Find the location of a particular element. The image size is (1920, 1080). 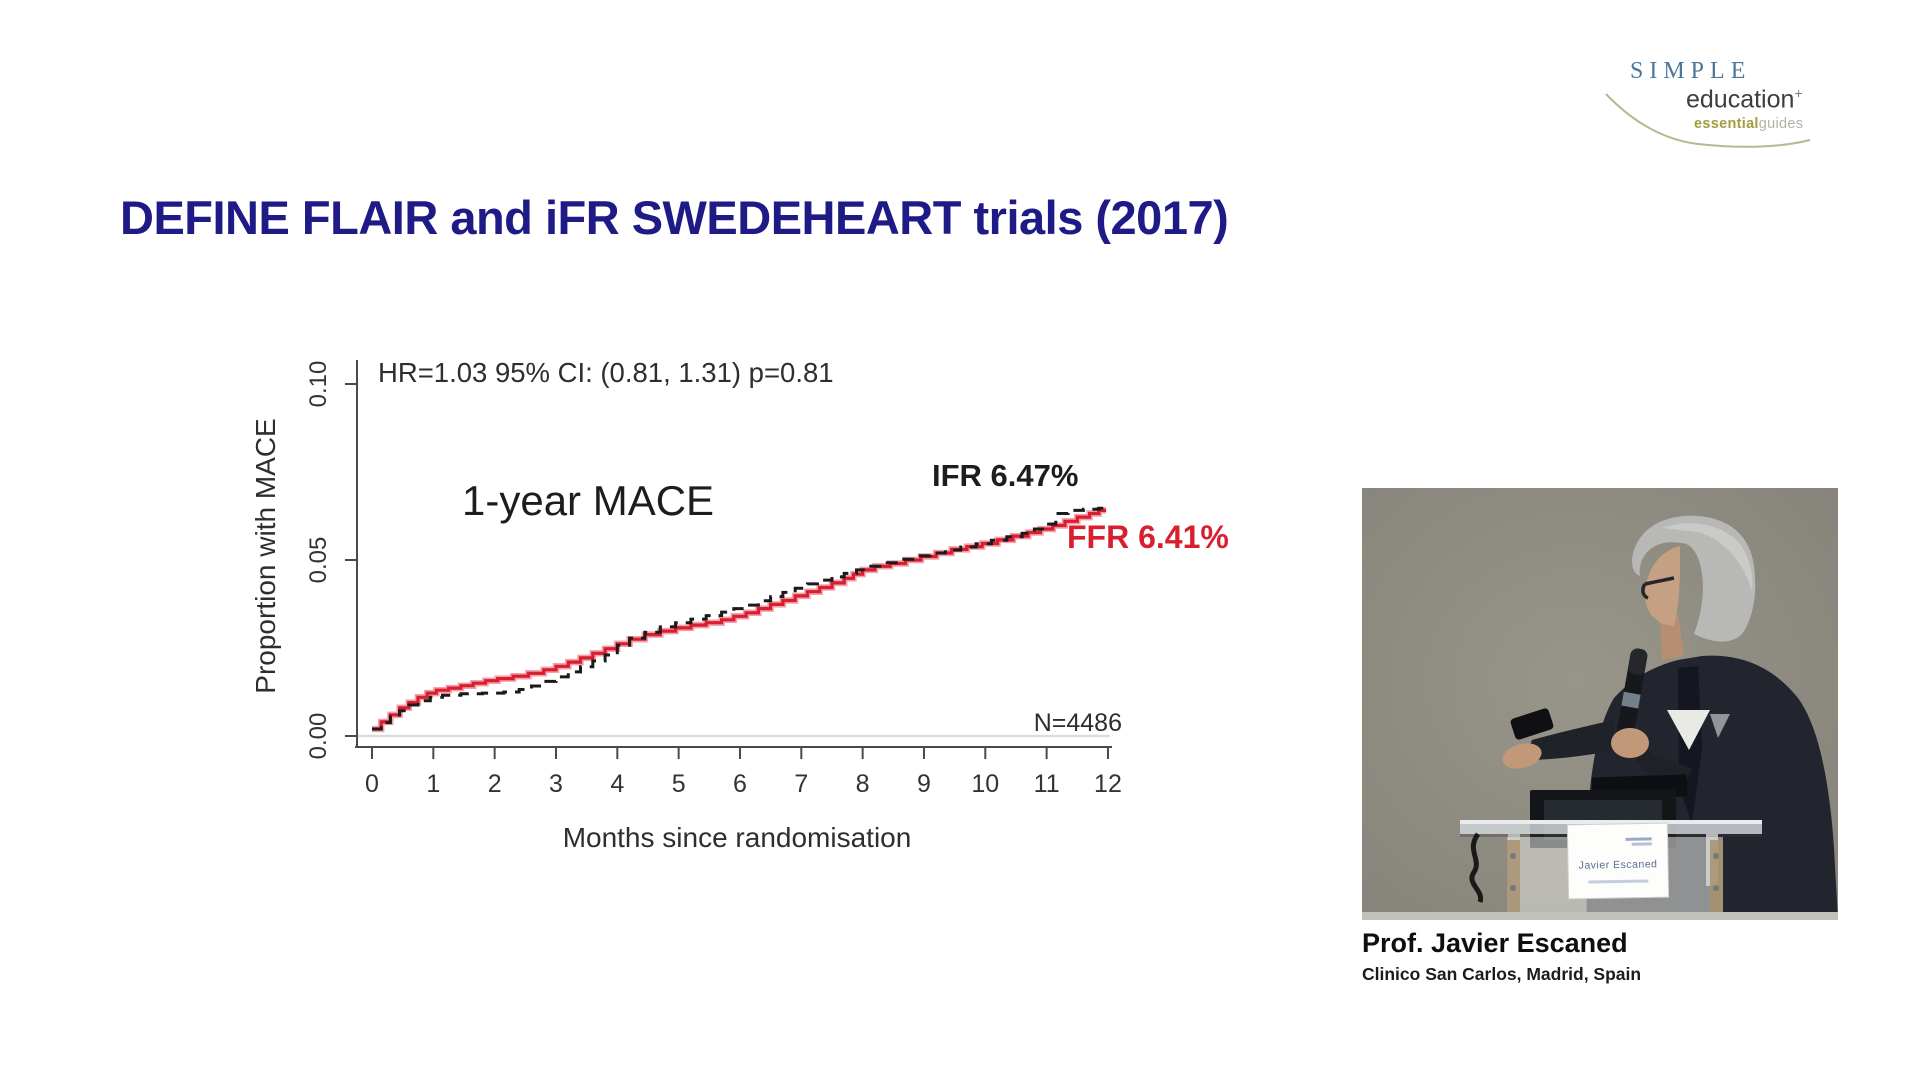

svg-text: 0.05 is located at coordinates (318, 560).